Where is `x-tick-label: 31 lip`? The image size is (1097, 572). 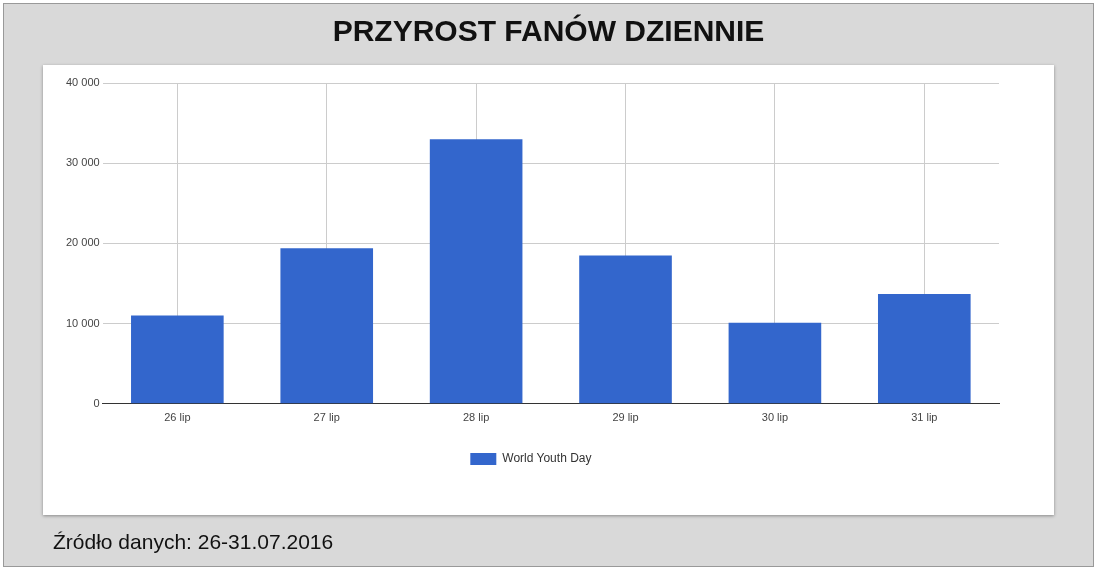
x-tick-label: 31 lip is located at coordinates (924, 417).